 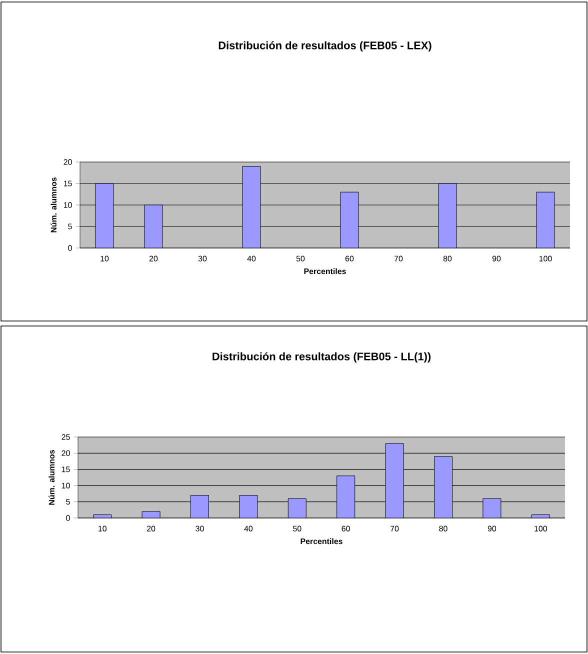 What do you see at coordinates (321, 357) in the screenshot?
I see `chart-title: Distribución de resultados (FEB05 - LL(1))` at bounding box center [321, 357].